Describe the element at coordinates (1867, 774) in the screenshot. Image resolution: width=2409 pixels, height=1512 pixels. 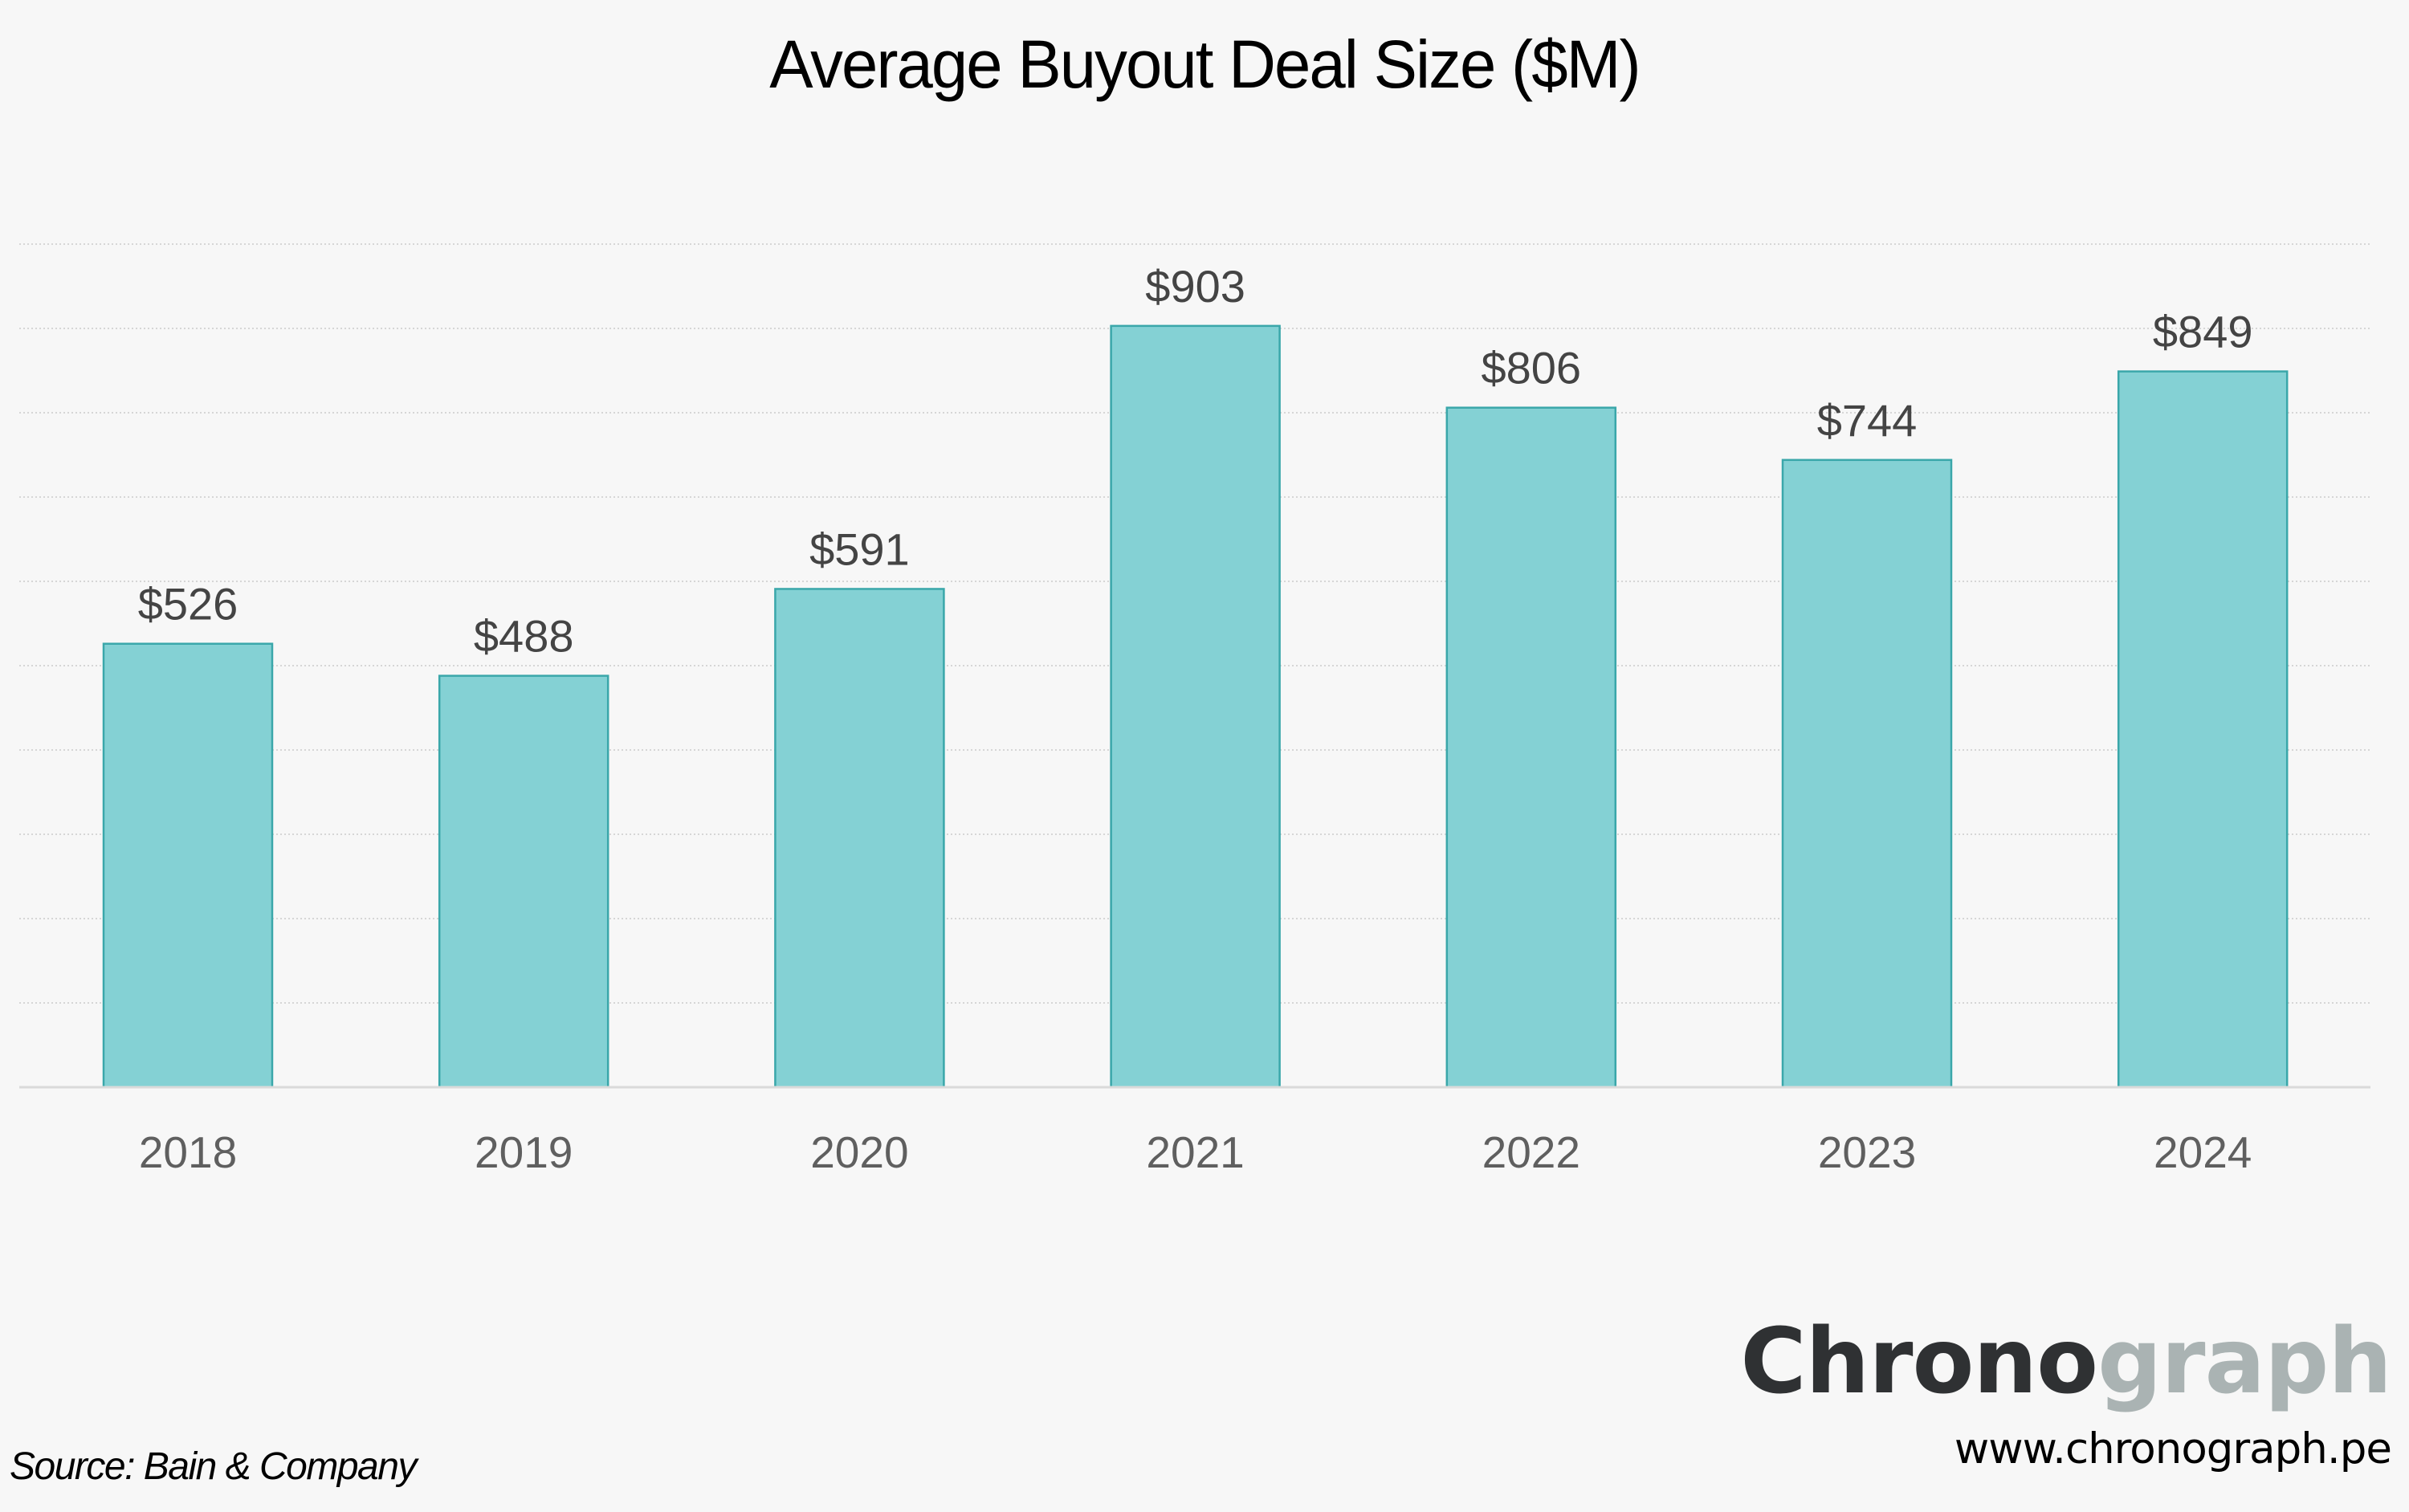
I see `bar-2023` at that location.